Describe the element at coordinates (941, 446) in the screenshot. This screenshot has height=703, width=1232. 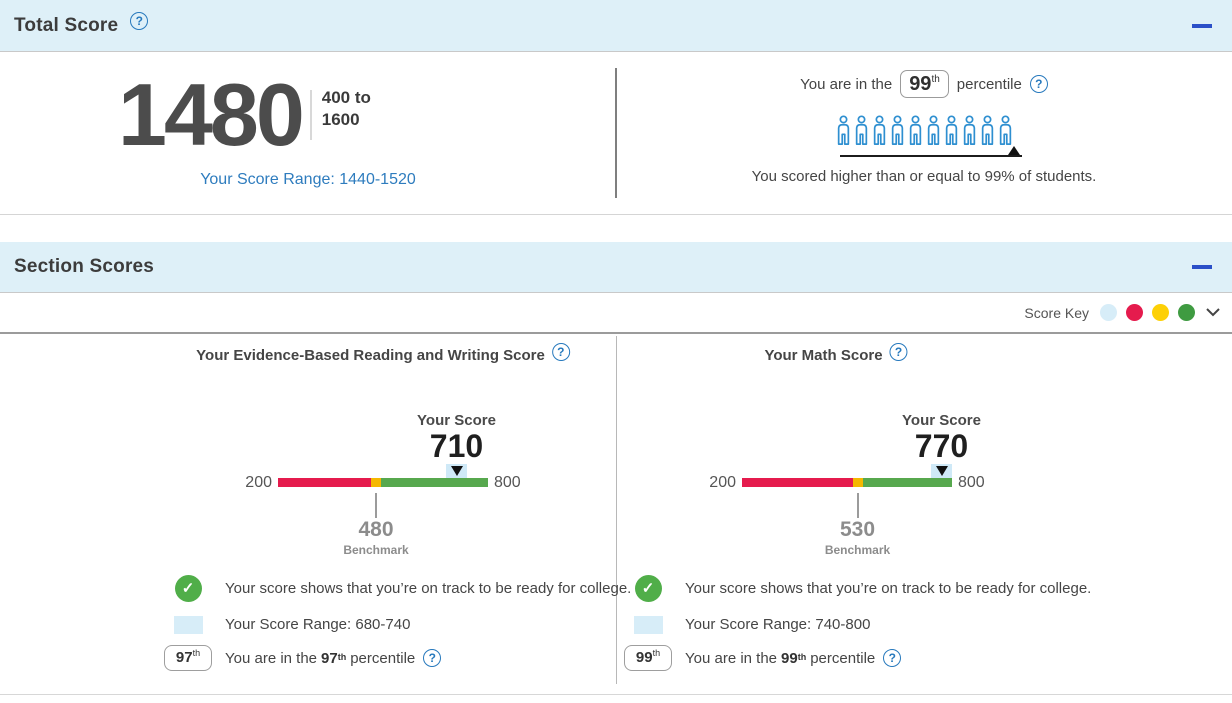
I see `math-score-value: 770` at that location.